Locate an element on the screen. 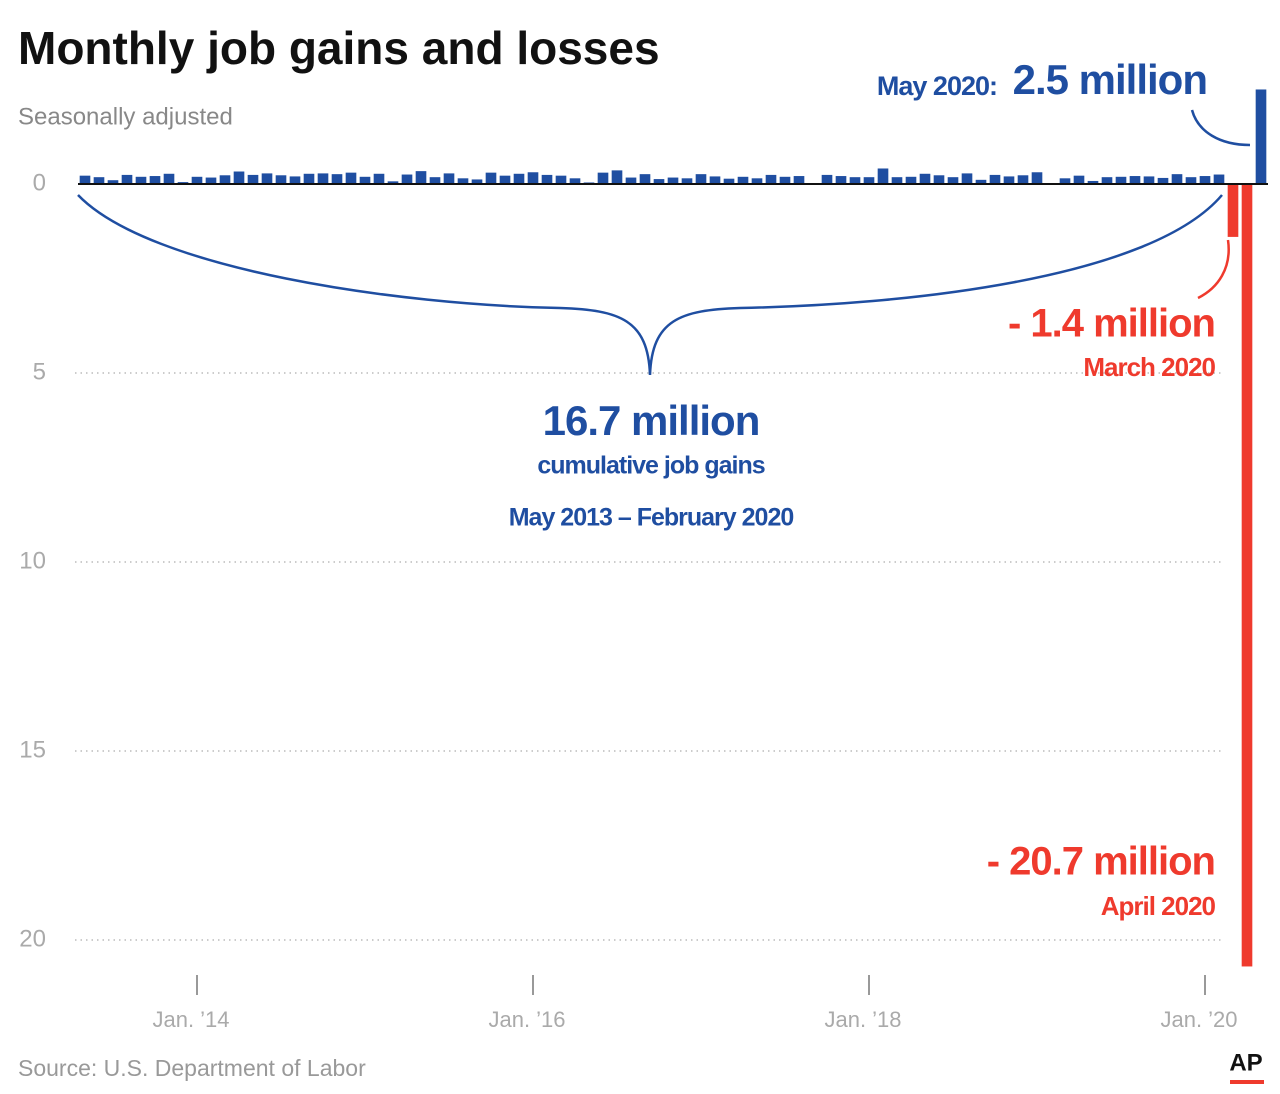 The image size is (1280, 1094). annotation: 16.7 million is located at coordinates (651, 420).